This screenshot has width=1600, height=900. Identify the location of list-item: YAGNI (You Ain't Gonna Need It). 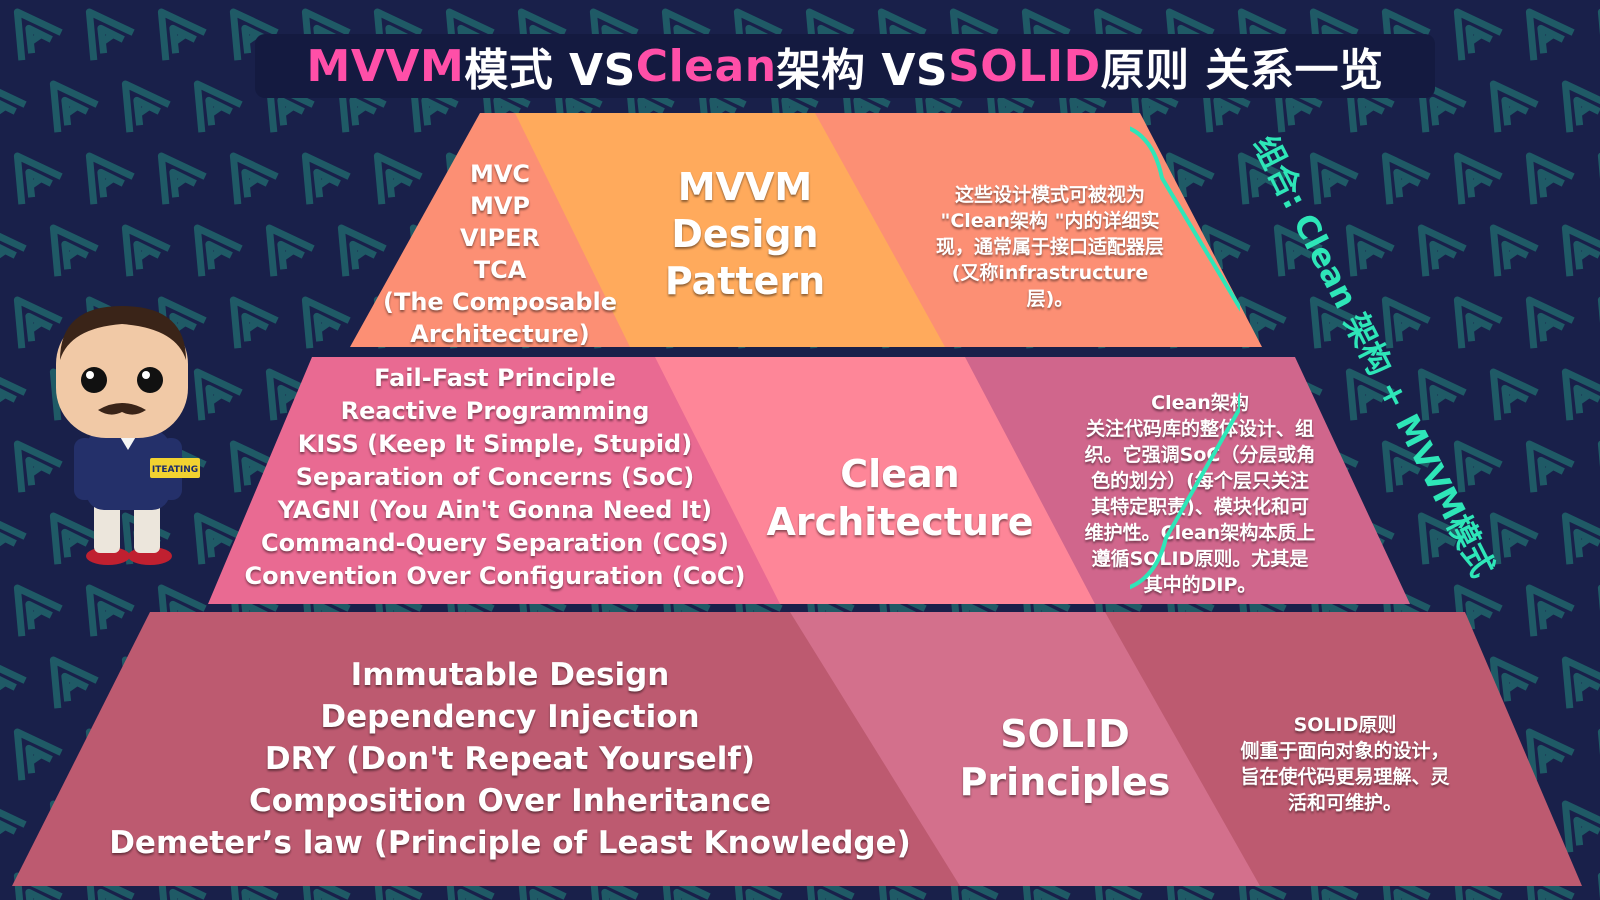
(495, 510).